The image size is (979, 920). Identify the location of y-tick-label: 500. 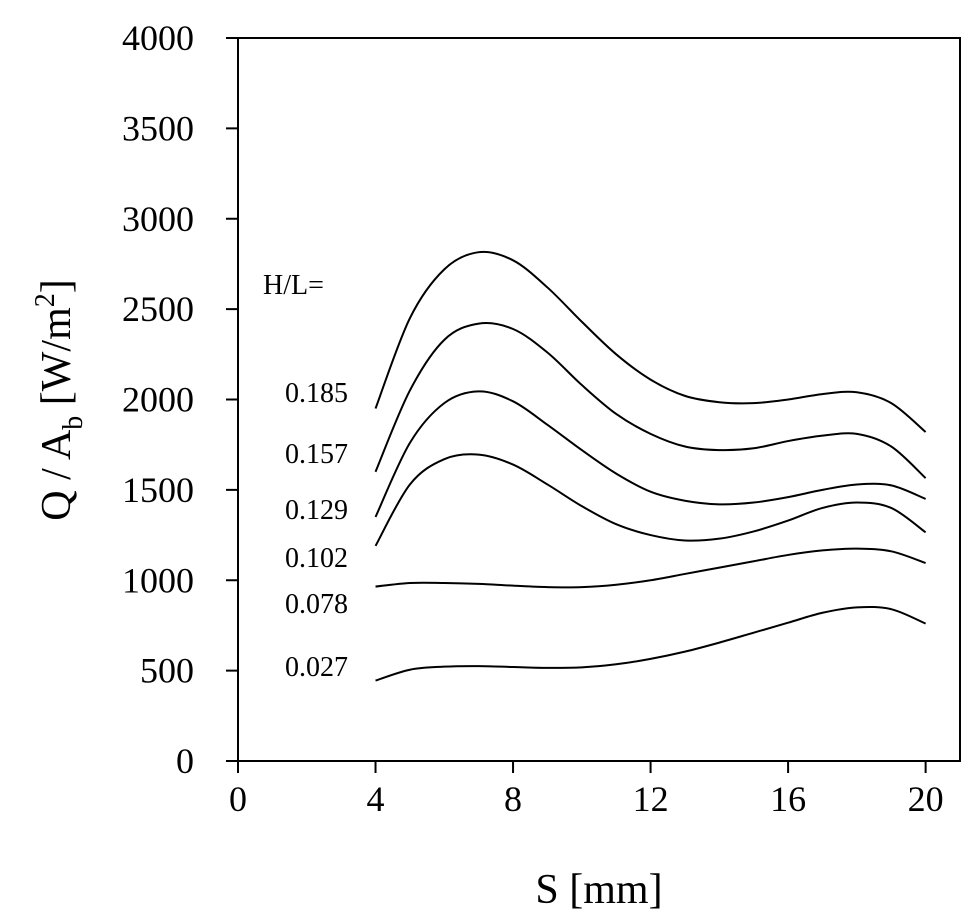
(167, 671).